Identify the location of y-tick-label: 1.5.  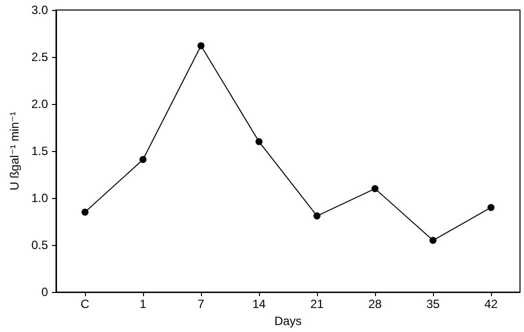
(39, 151).